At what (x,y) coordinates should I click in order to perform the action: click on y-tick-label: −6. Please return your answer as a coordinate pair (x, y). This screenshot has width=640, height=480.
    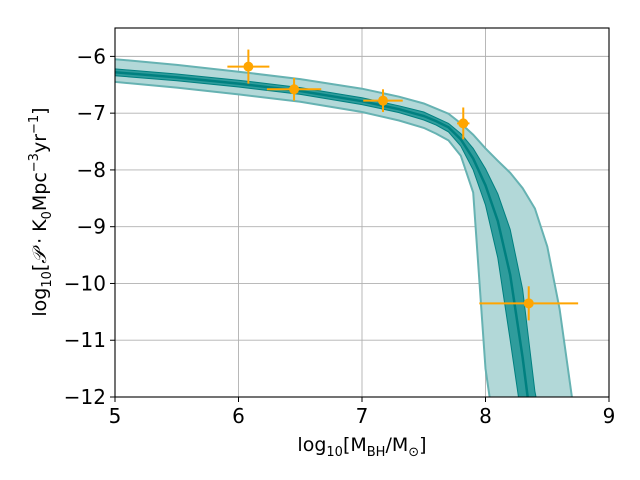
    Looking at the image, I should click on (91, 56).